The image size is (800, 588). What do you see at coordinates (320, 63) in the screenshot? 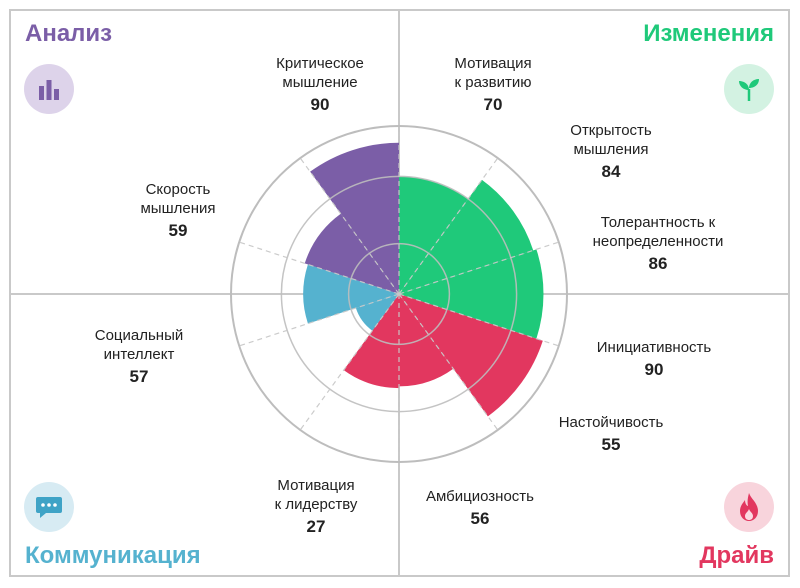
I see `category-label-line: Критическое` at bounding box center [320, 63].